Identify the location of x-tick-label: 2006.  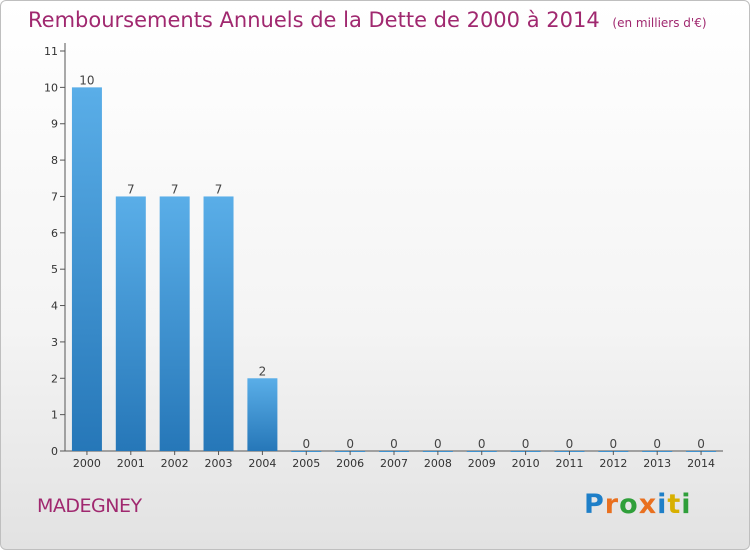
(350, 463).